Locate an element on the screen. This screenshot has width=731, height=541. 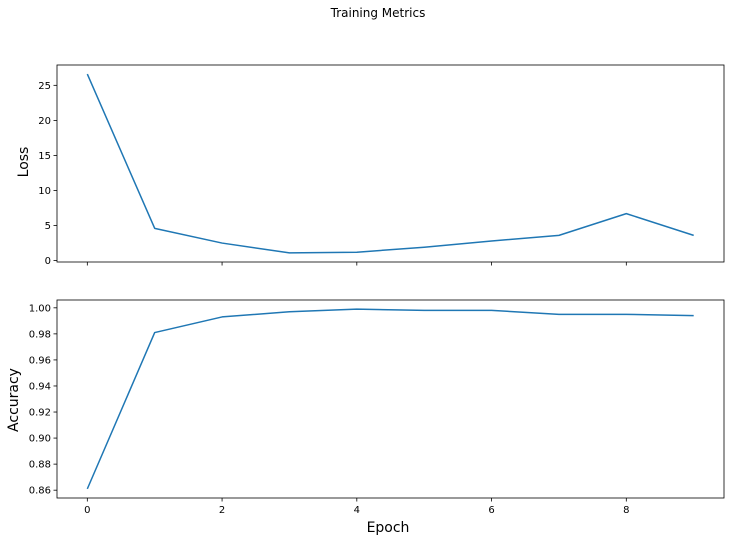
loss-y-tick-label: 25 is located at coordinates (44, 86).